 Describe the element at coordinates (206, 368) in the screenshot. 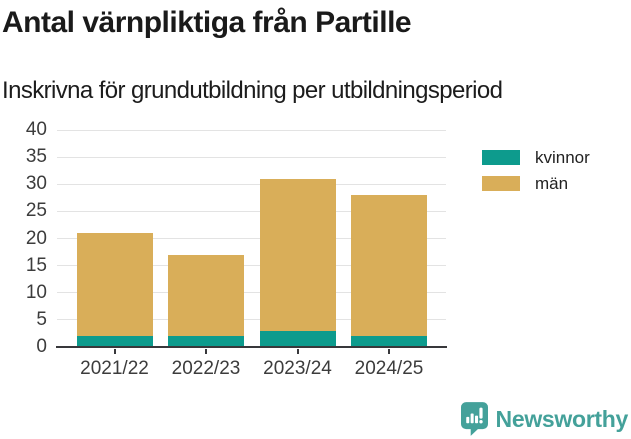

I see `x-axis-label: 2022/23` at that location.